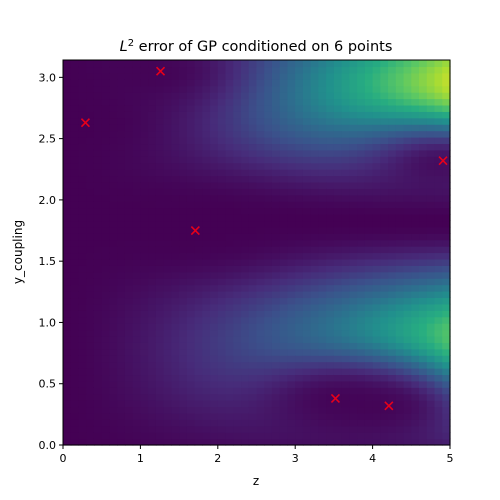 This screenshot has height=500, width=500. I want to click on conditioning-point-marker, so click(160, 71).